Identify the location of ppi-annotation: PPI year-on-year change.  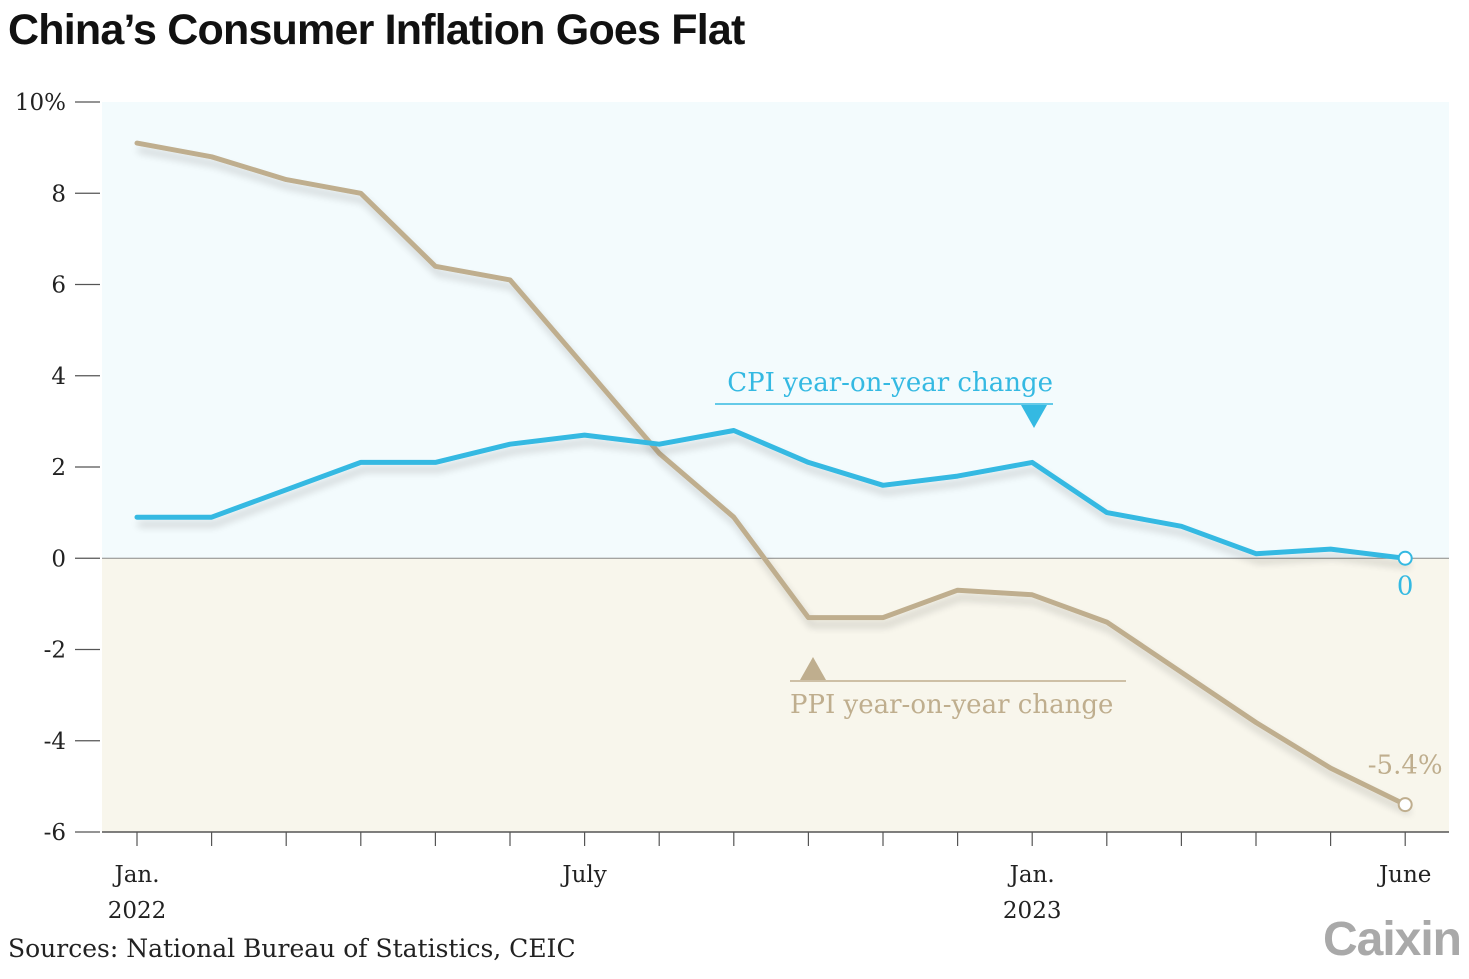
(958, 688).